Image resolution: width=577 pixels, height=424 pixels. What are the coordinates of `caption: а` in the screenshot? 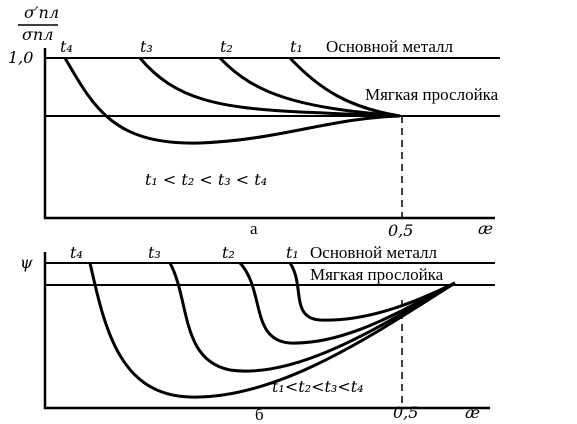 It's located at (254, 228).